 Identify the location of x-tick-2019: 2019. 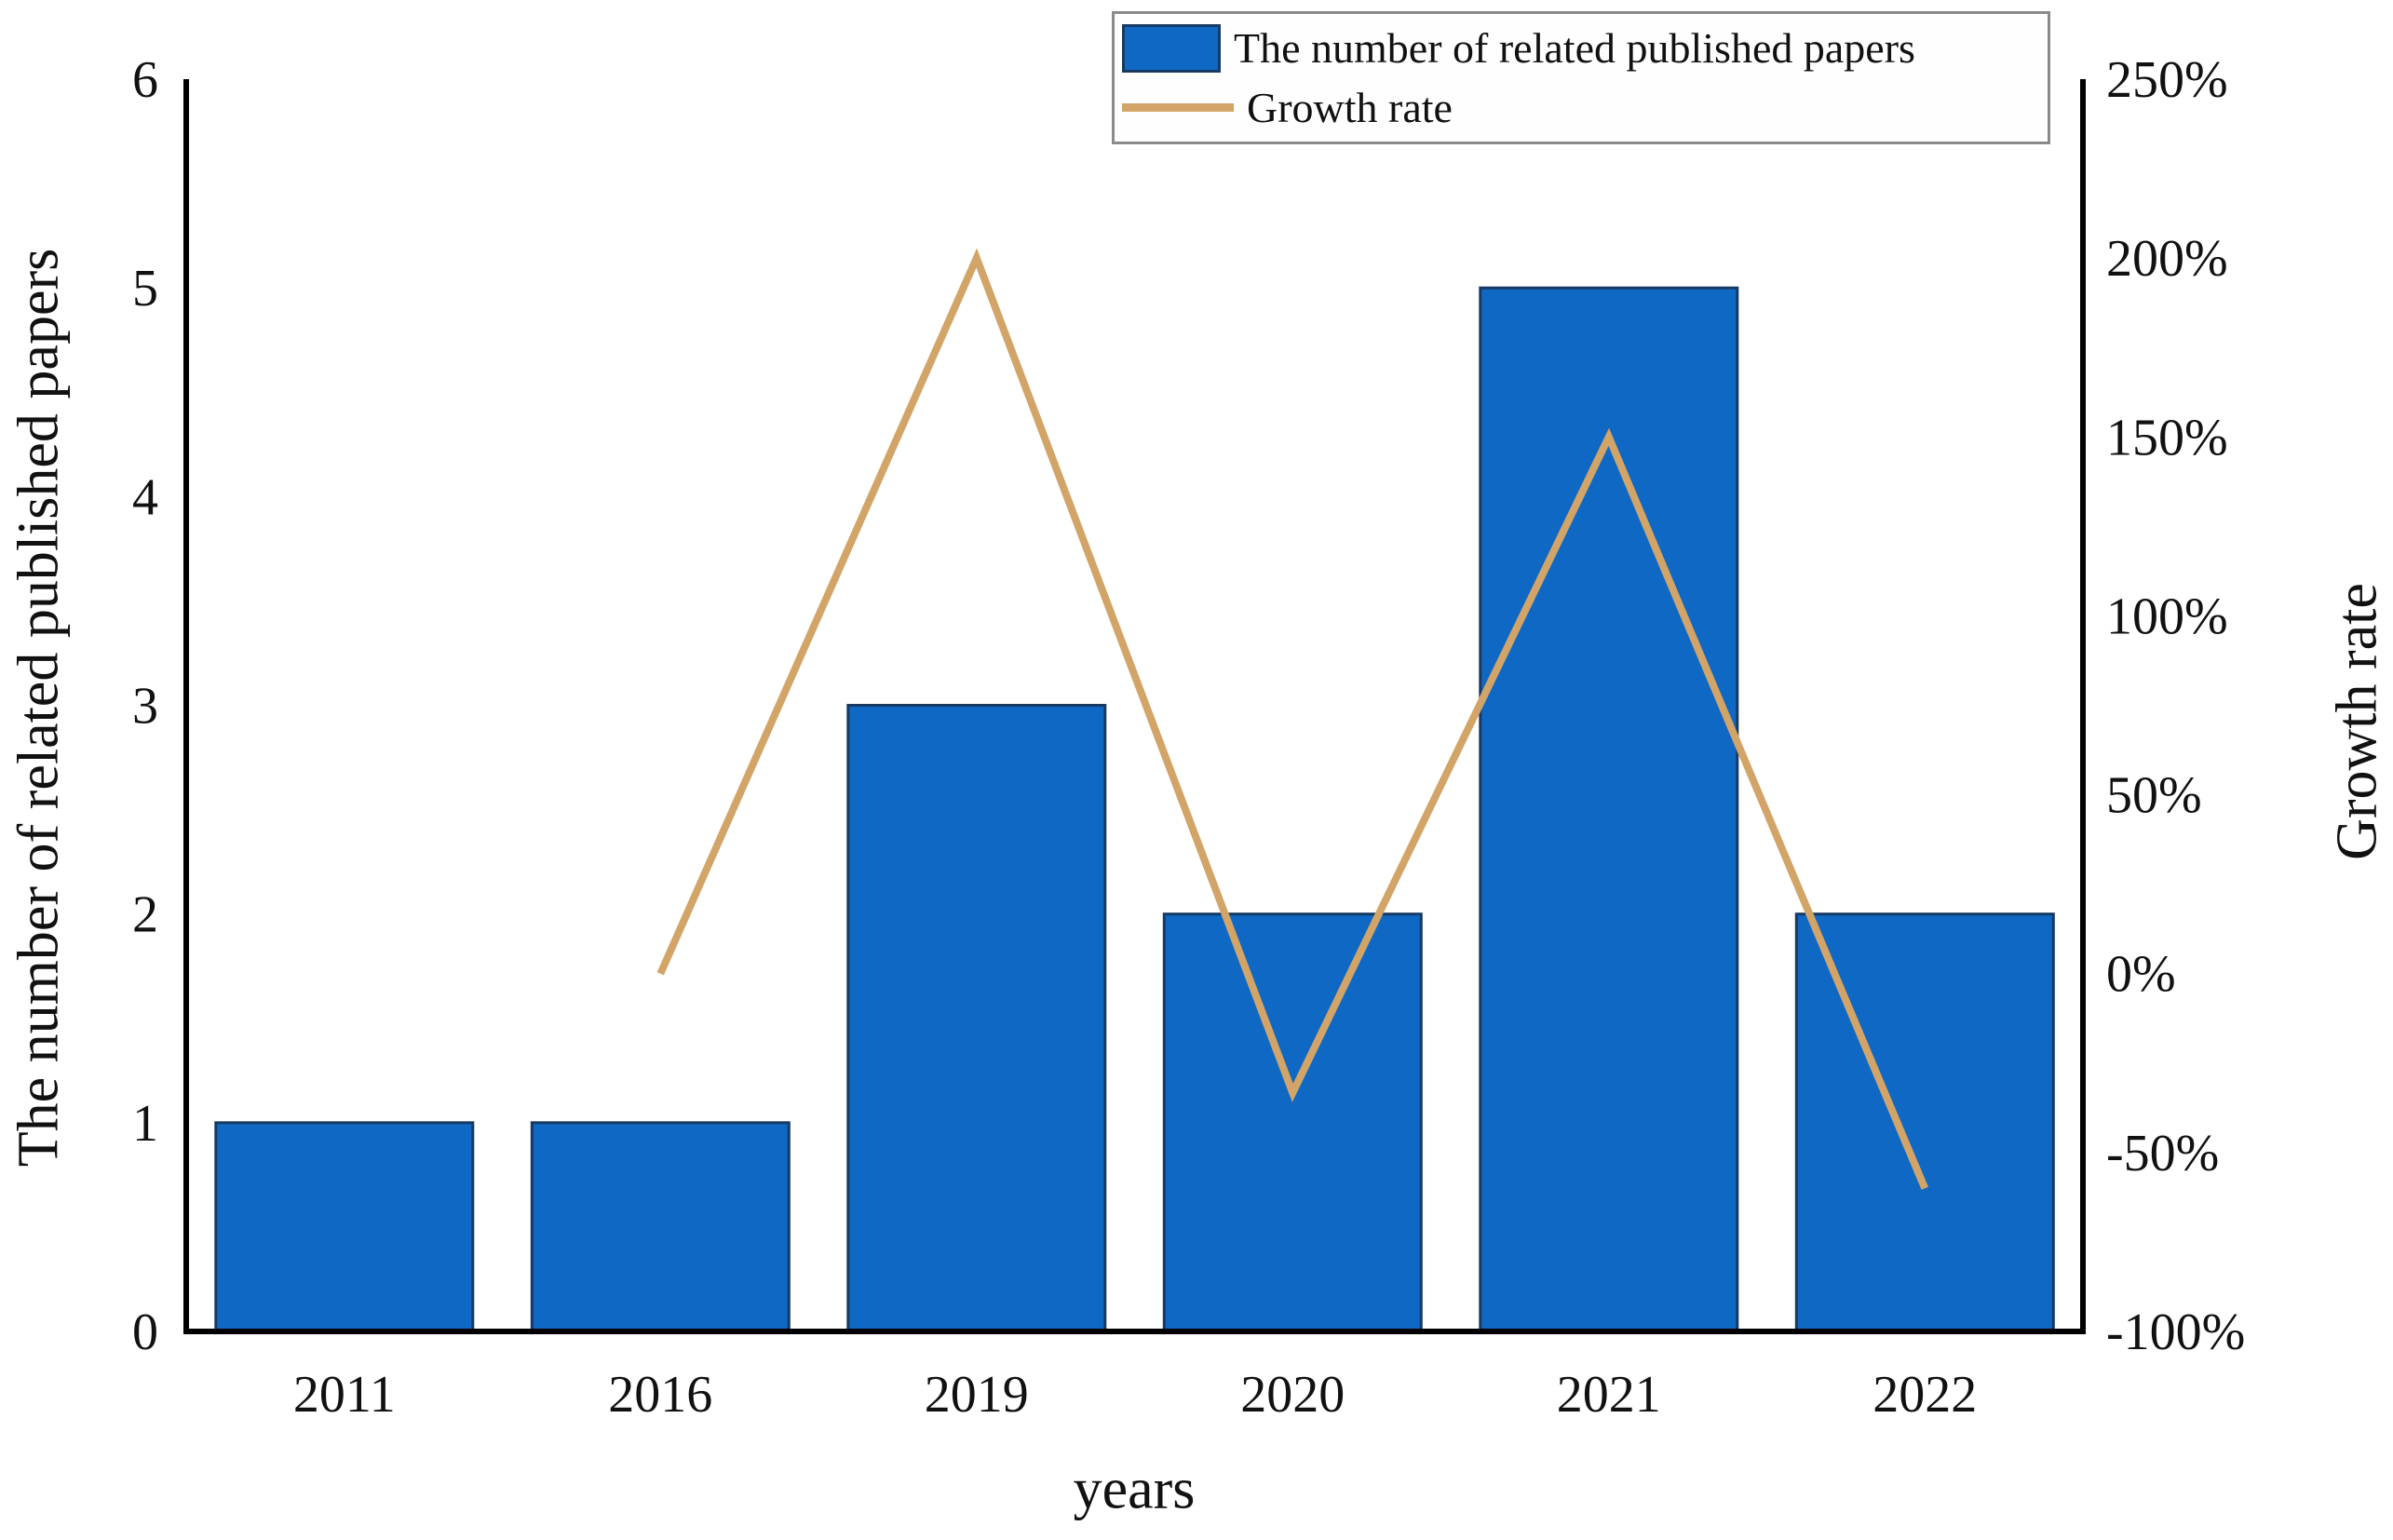
(977, 1395).